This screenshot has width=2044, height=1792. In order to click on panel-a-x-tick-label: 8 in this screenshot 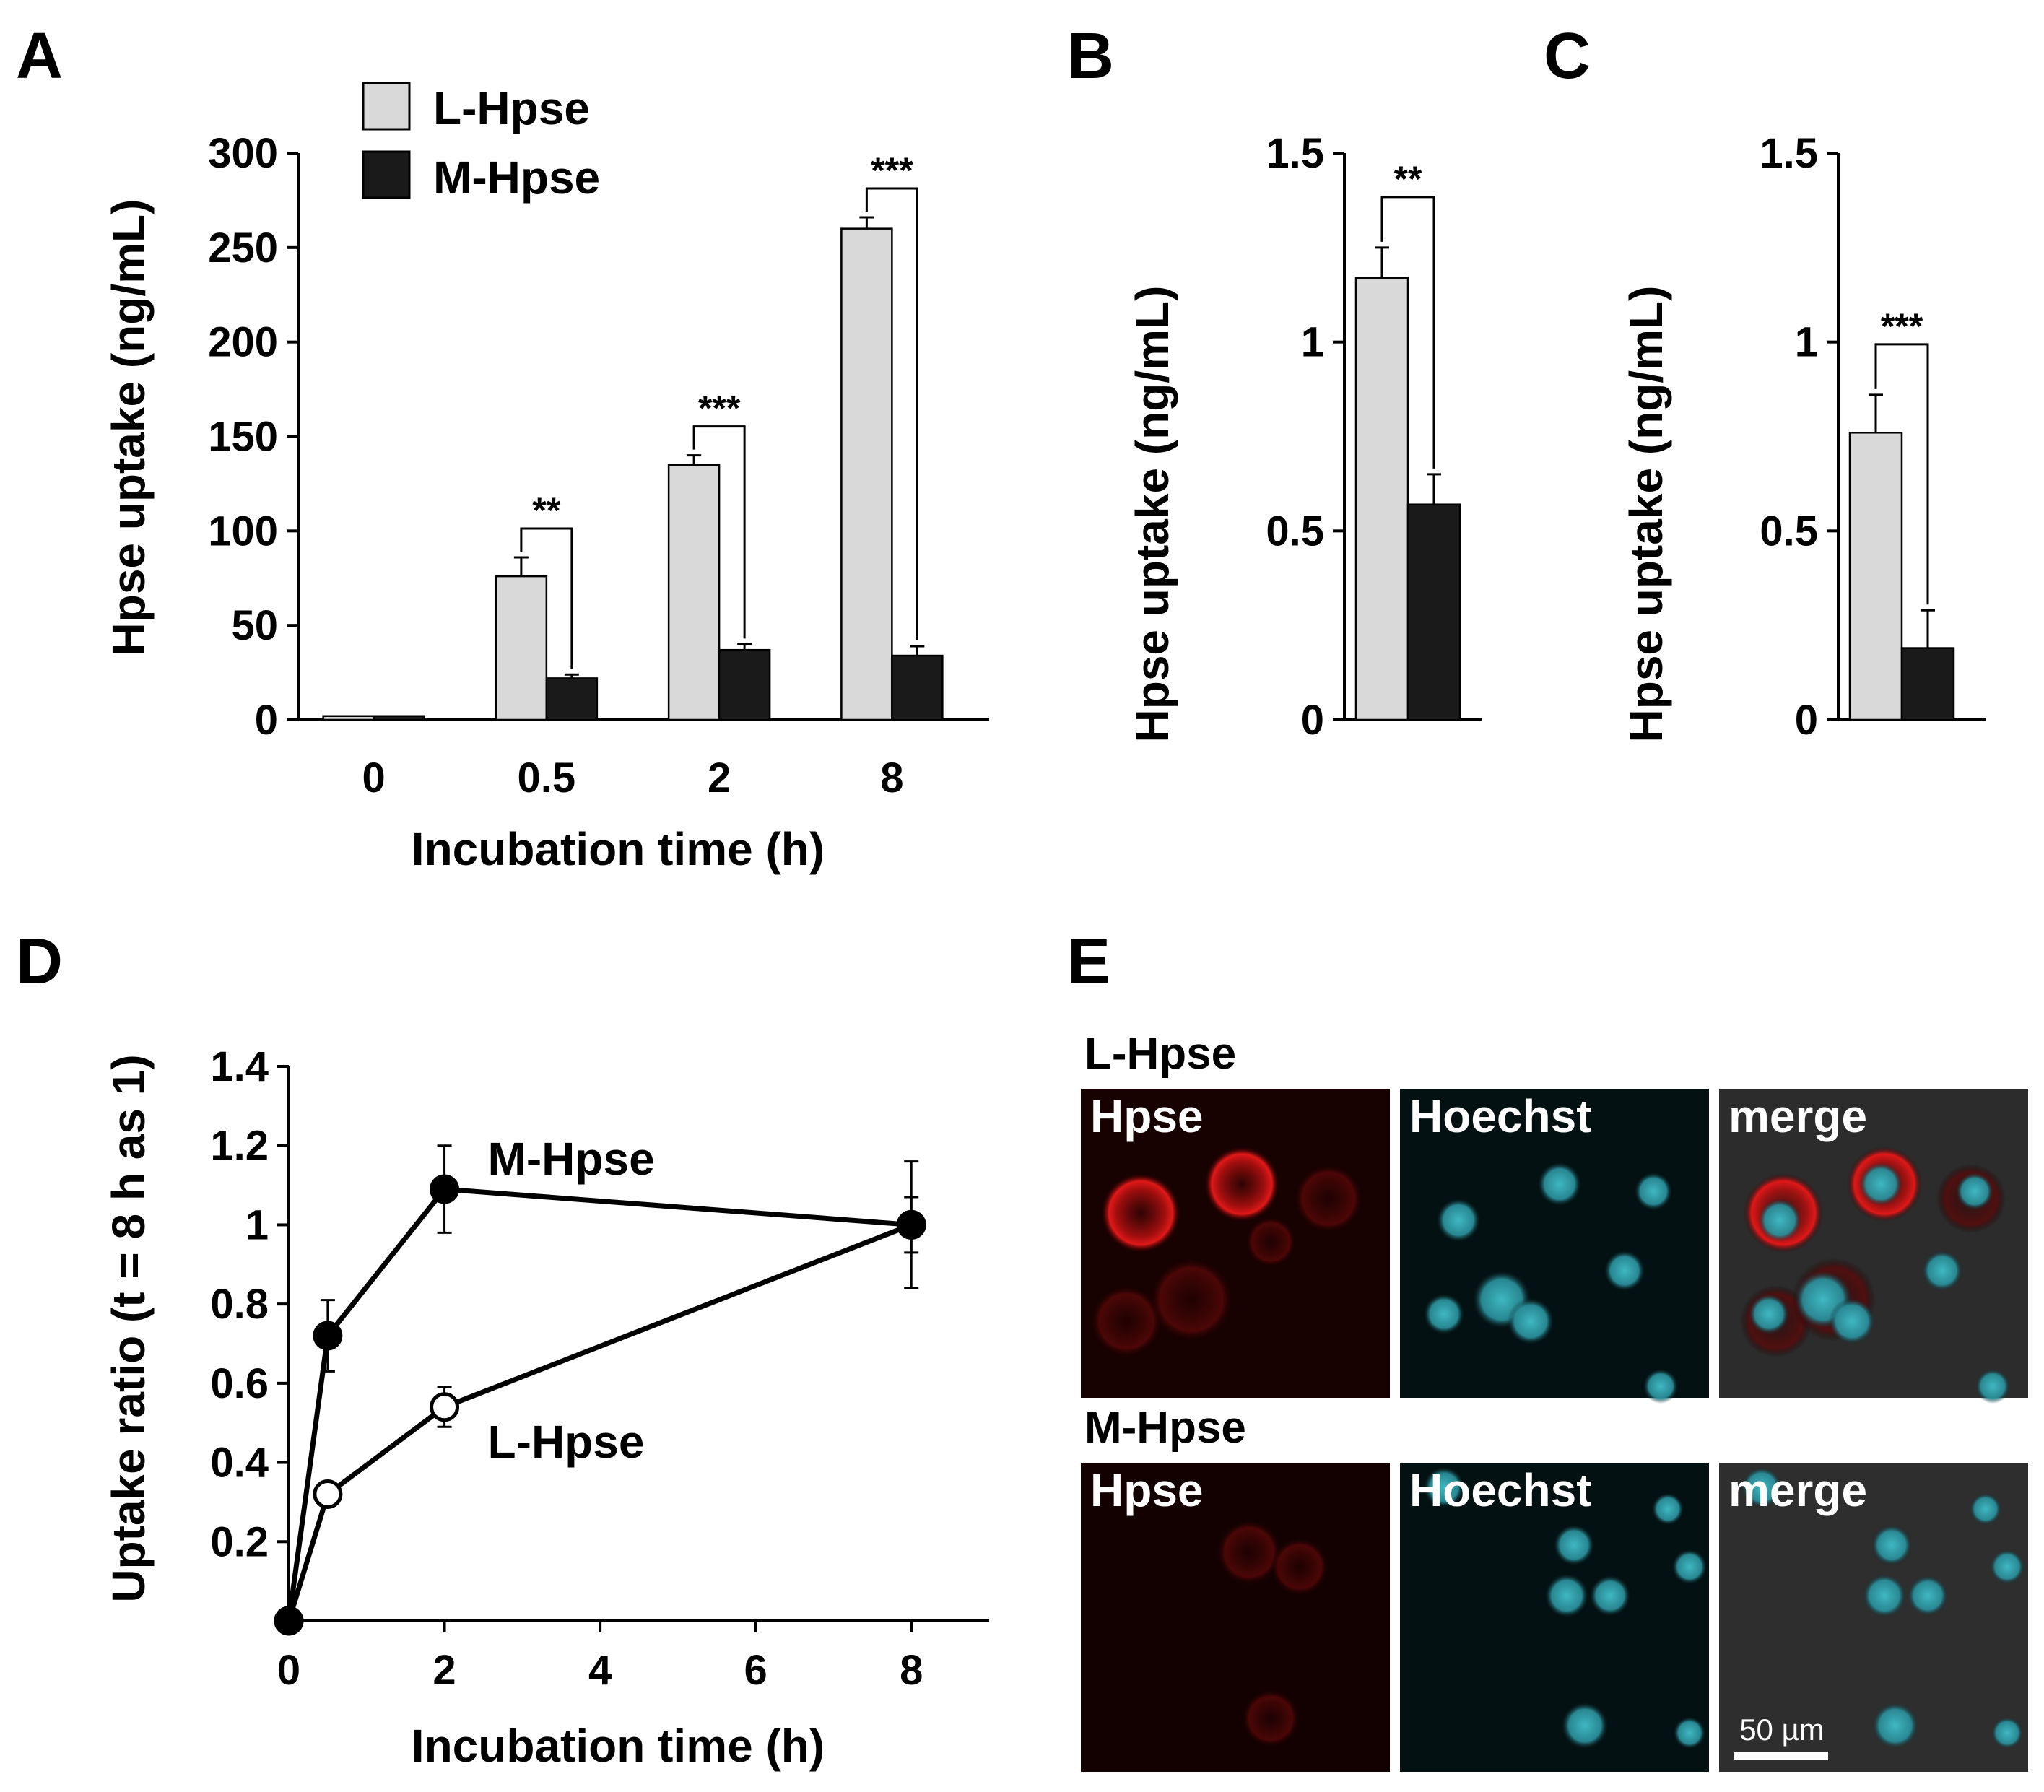, I will do `click(891, 777)`.